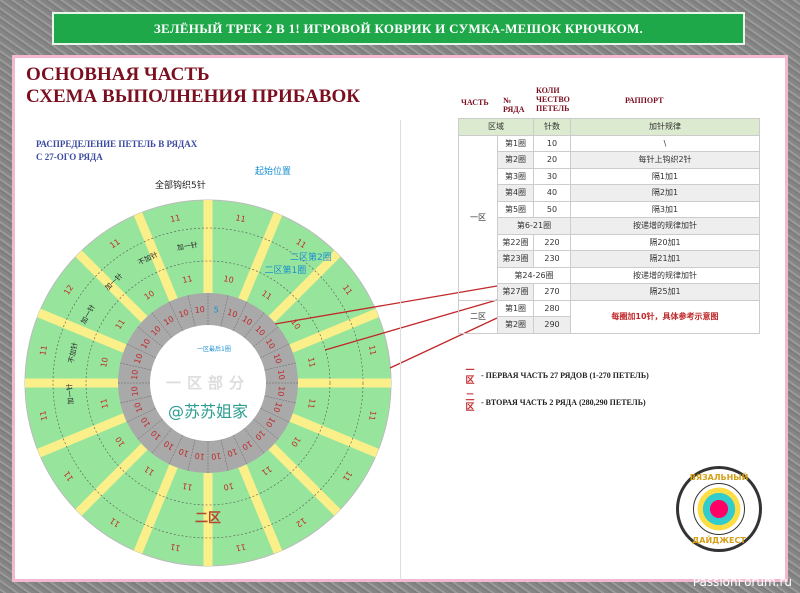 The height and width of the screenshot is (593, 800). What do you see at coordinates (665, 127) in the screenshot?
I see `th-rule: 加针规律` at bounding box center [665, 127].